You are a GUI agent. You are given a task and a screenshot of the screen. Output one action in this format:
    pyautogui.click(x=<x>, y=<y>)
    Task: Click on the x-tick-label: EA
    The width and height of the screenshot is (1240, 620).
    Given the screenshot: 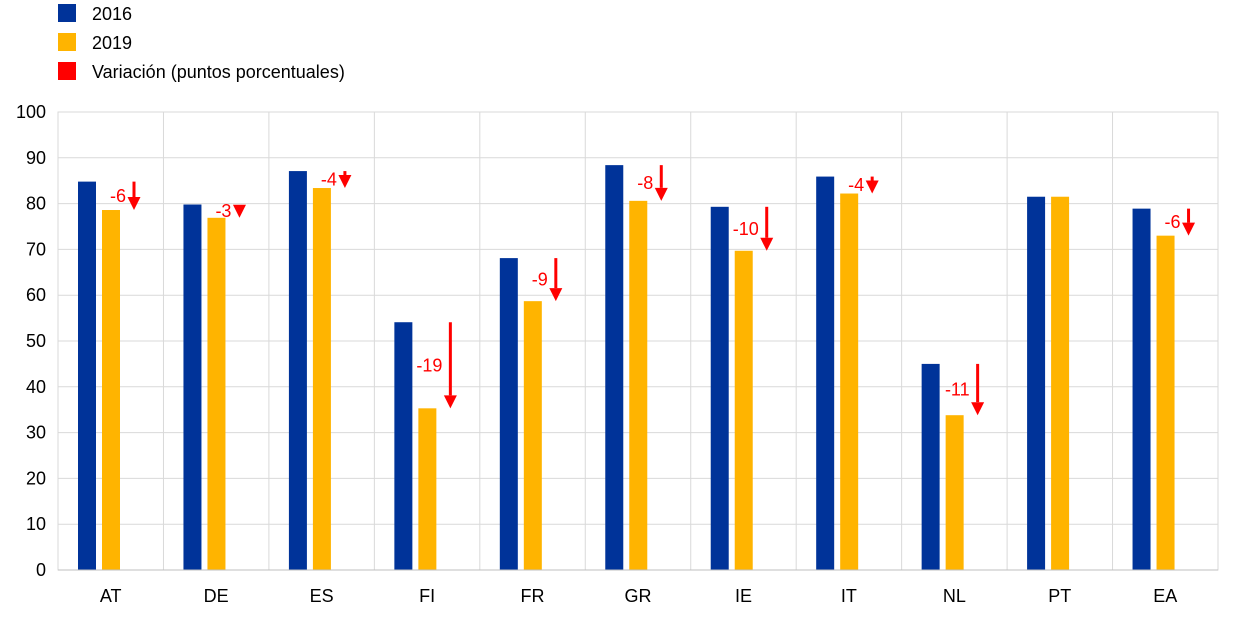 What is the action you would take?
    pyautogui.click(x=1165, y=596)
    